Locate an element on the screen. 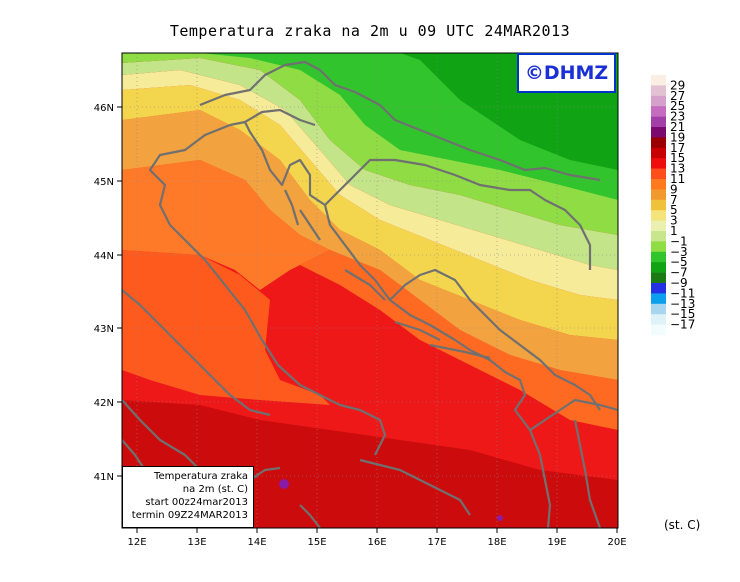 This screenshot has height=582, width=740. lon-tick-13e: 13E is located at coordinates (196, 542).